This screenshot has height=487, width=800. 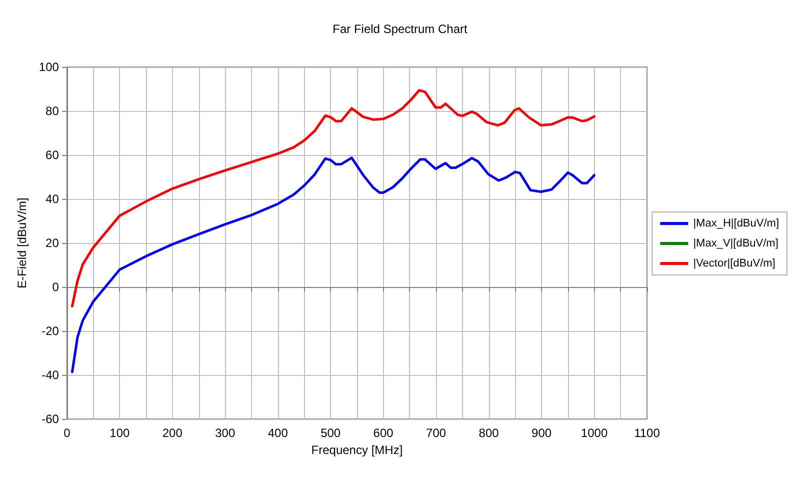 What do you see at coordinates (225, 433) in the screenshot?
I see `x-tick-label: 300` at bounding box center [225, 433].